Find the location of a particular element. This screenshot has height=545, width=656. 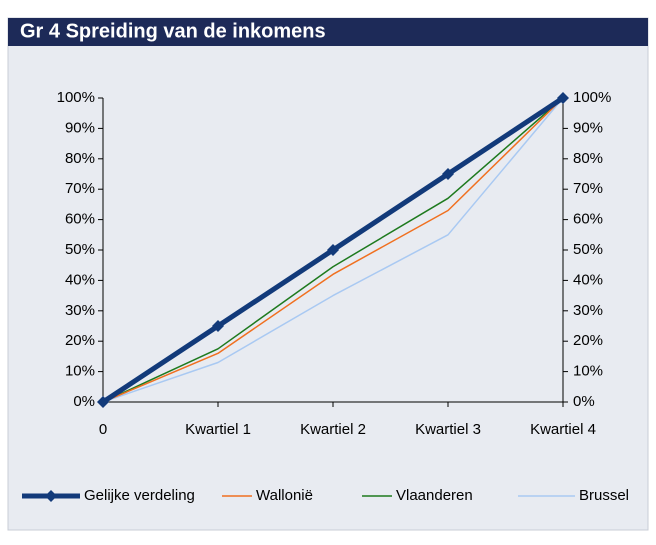

y-tick-label: 60% is located at coordinates (80, 219).